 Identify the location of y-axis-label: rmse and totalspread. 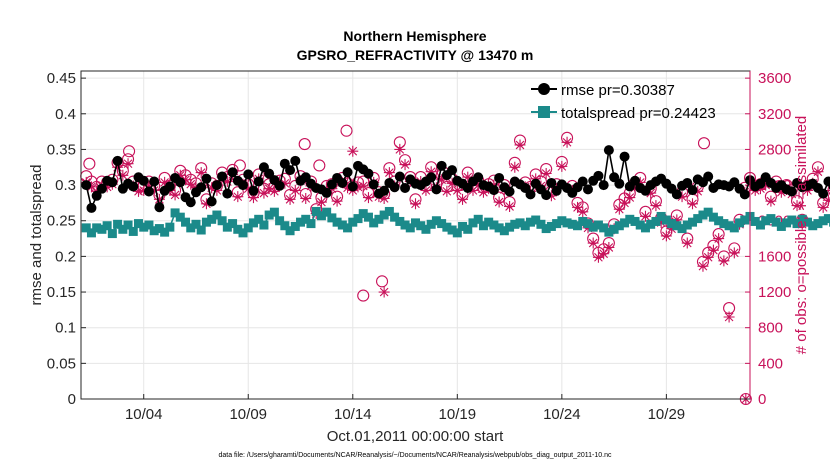
(36, 235).